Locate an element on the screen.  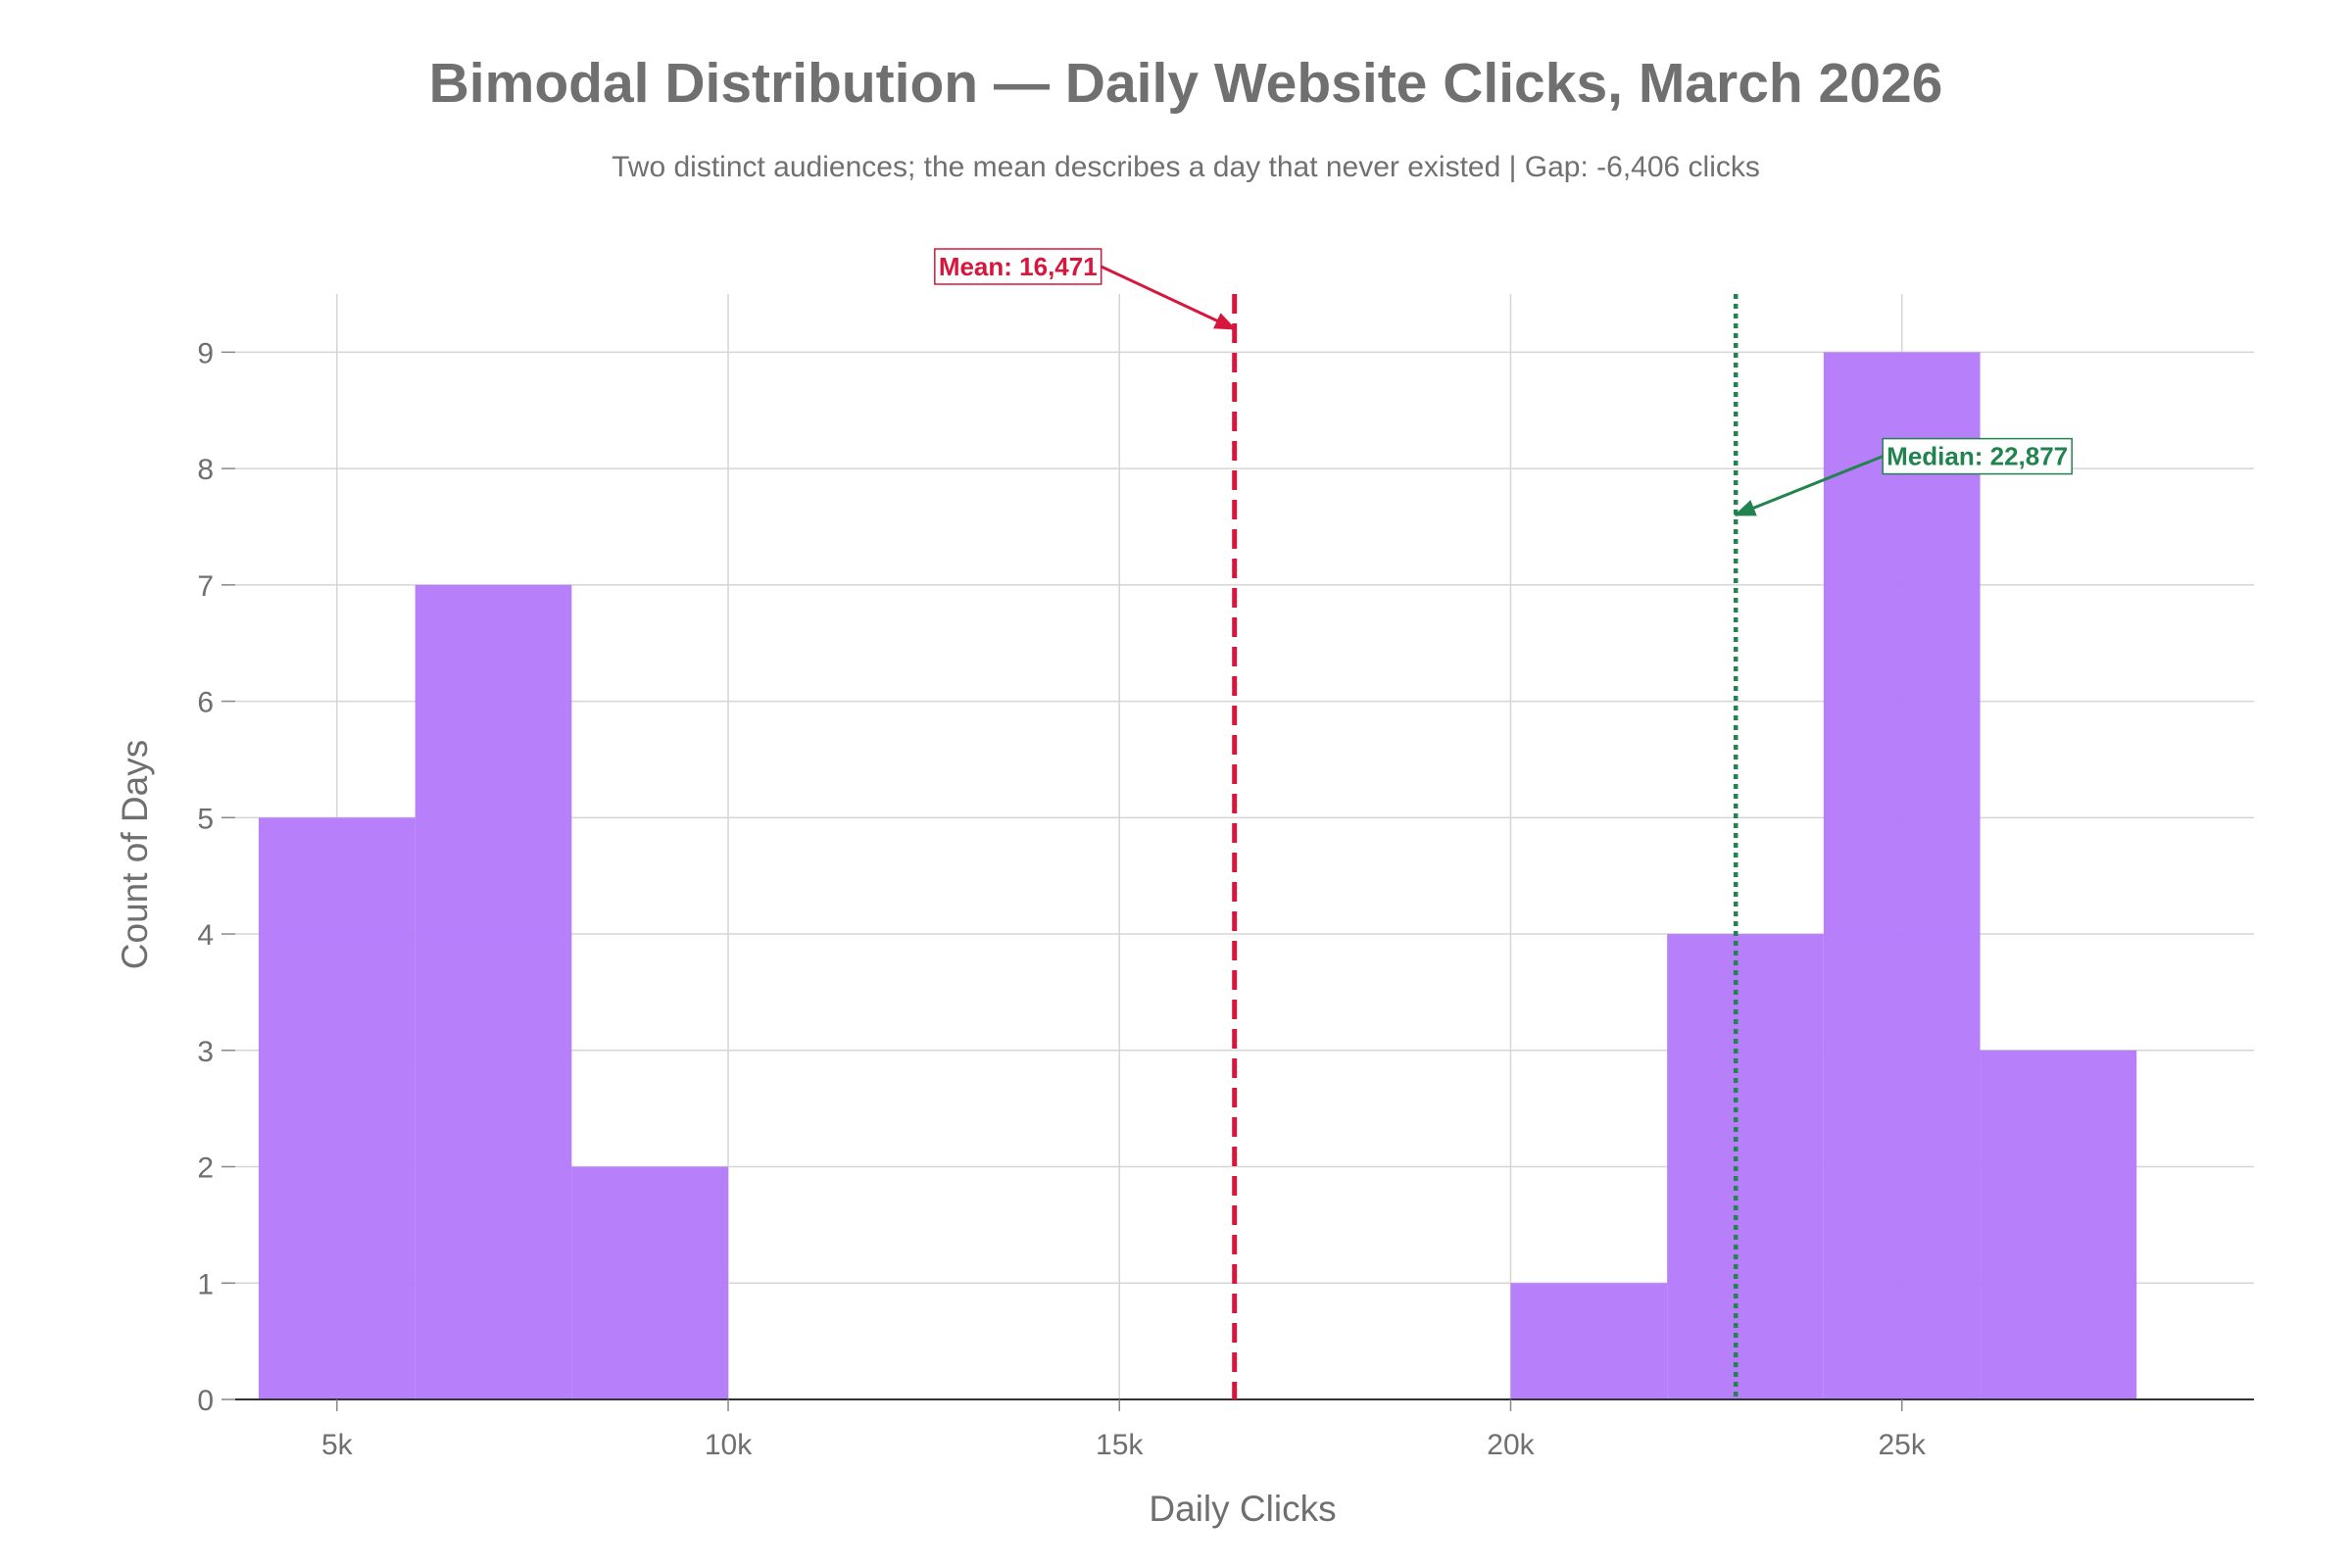
y-tick-label: 6 is located at coordinates (205, 703).